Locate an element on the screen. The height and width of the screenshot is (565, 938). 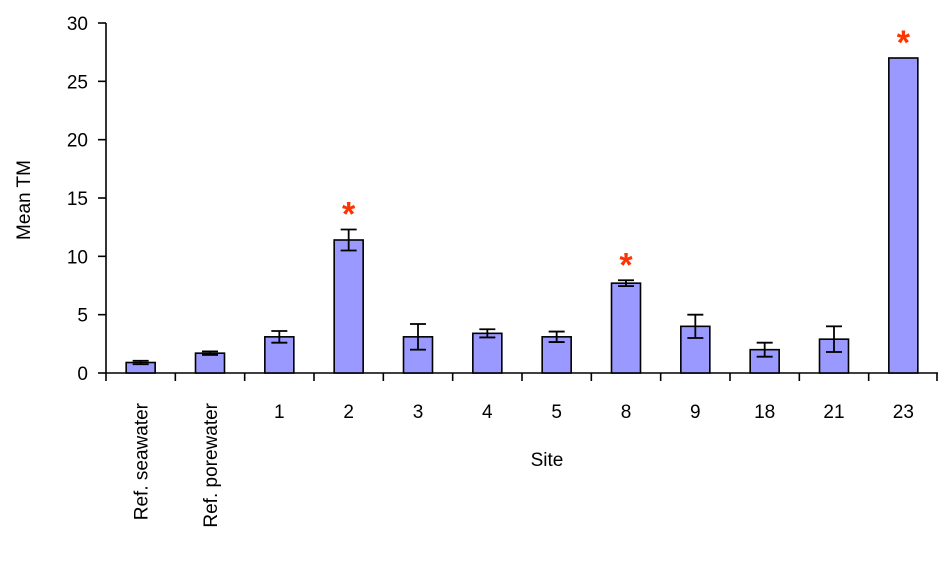
y-tick-label-0: 0 is located at coordinates (82, 374).